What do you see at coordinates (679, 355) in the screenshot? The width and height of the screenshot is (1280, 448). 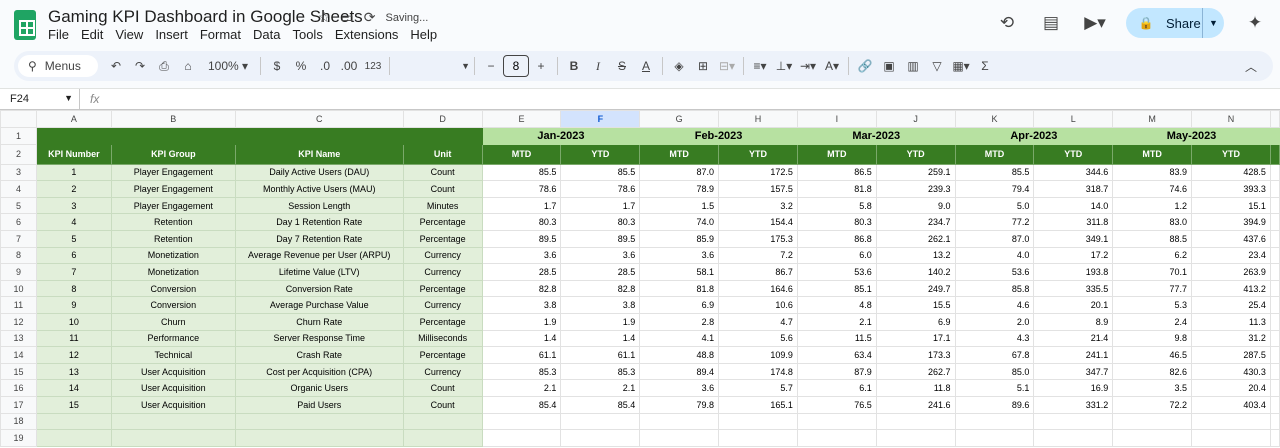 I see `value-cell: 48.8` at bounding box center [679, 355].